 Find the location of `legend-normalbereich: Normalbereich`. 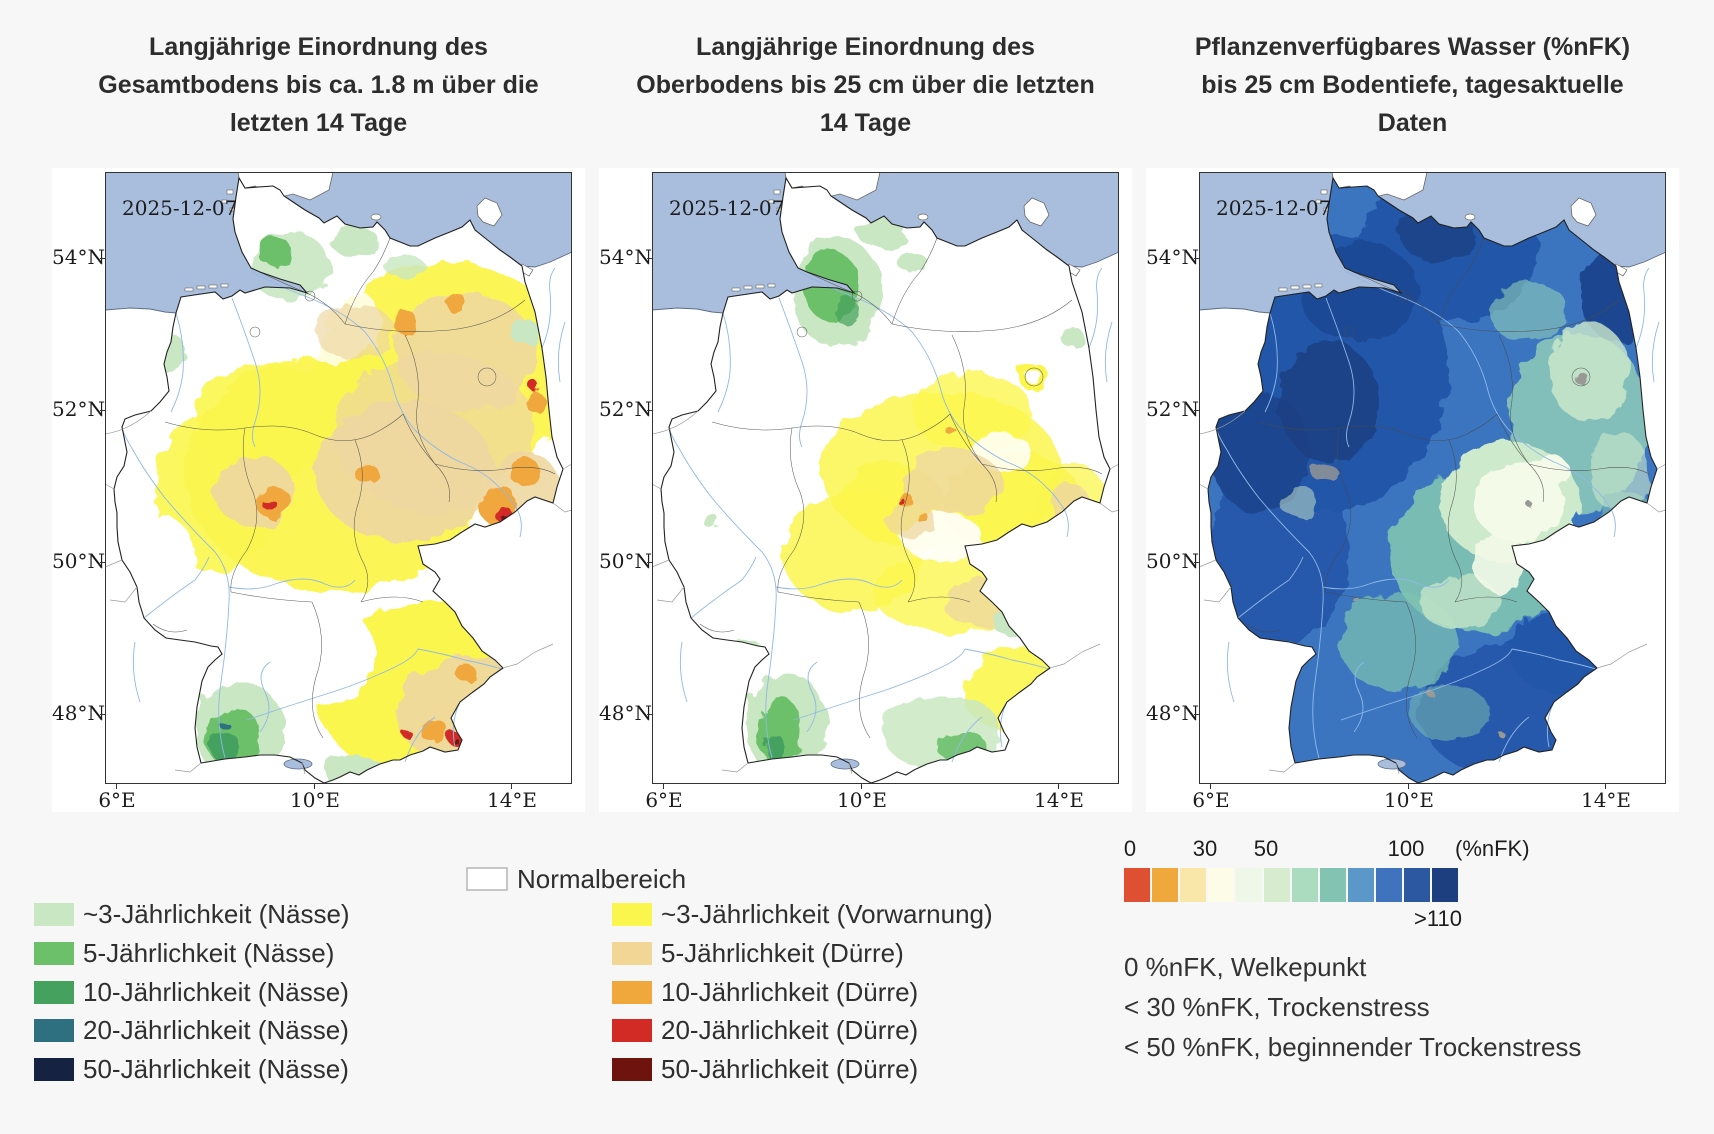

legend-normalbereich: Normalbereich is located at coordinates (576, 879).